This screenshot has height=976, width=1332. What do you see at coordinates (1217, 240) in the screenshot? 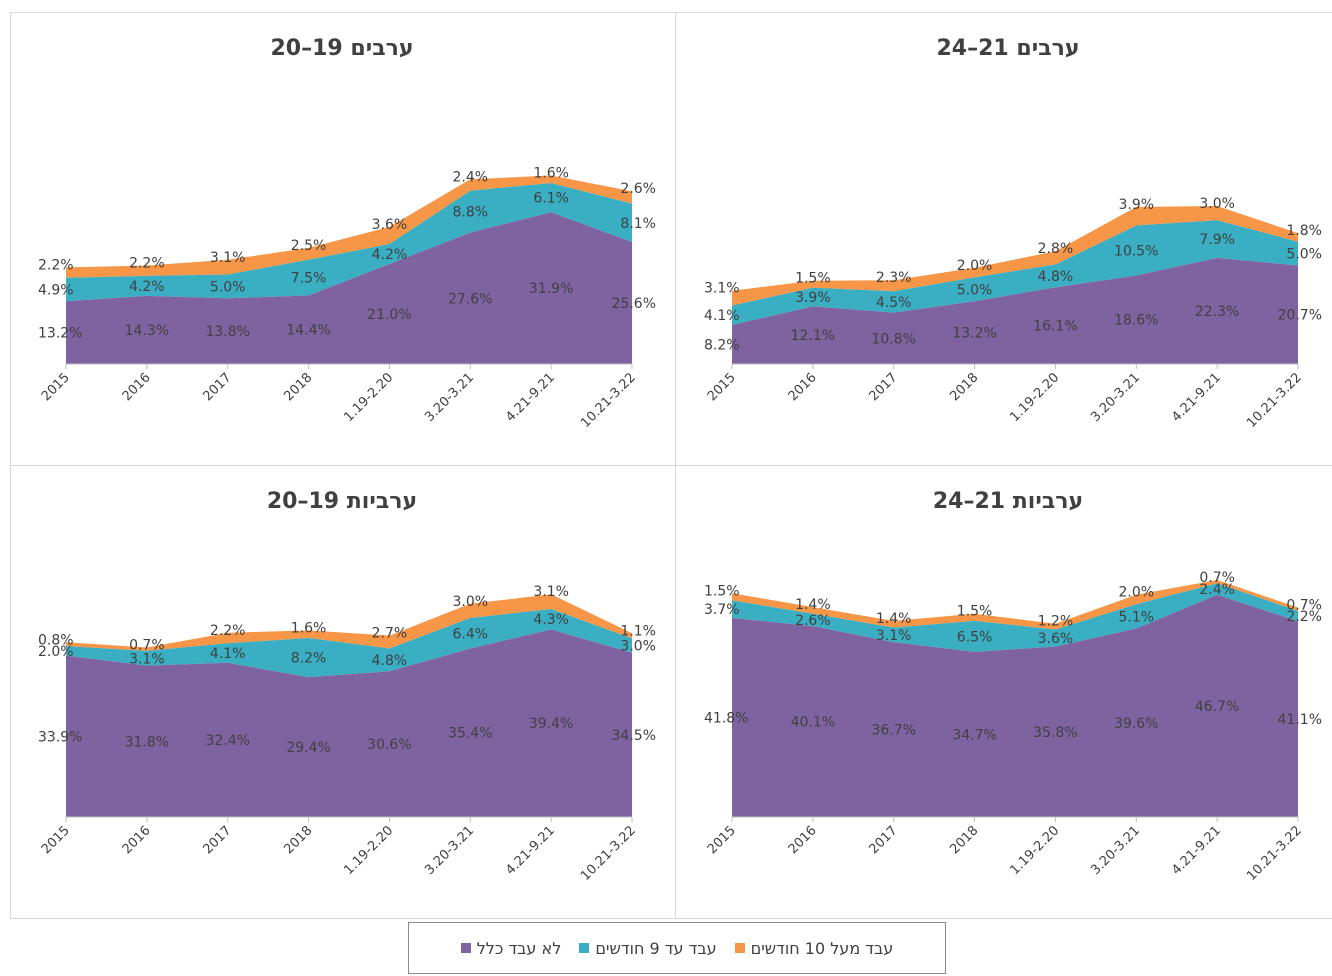
I see `data-label: 7.9%` at bounding box center [1217, 240].